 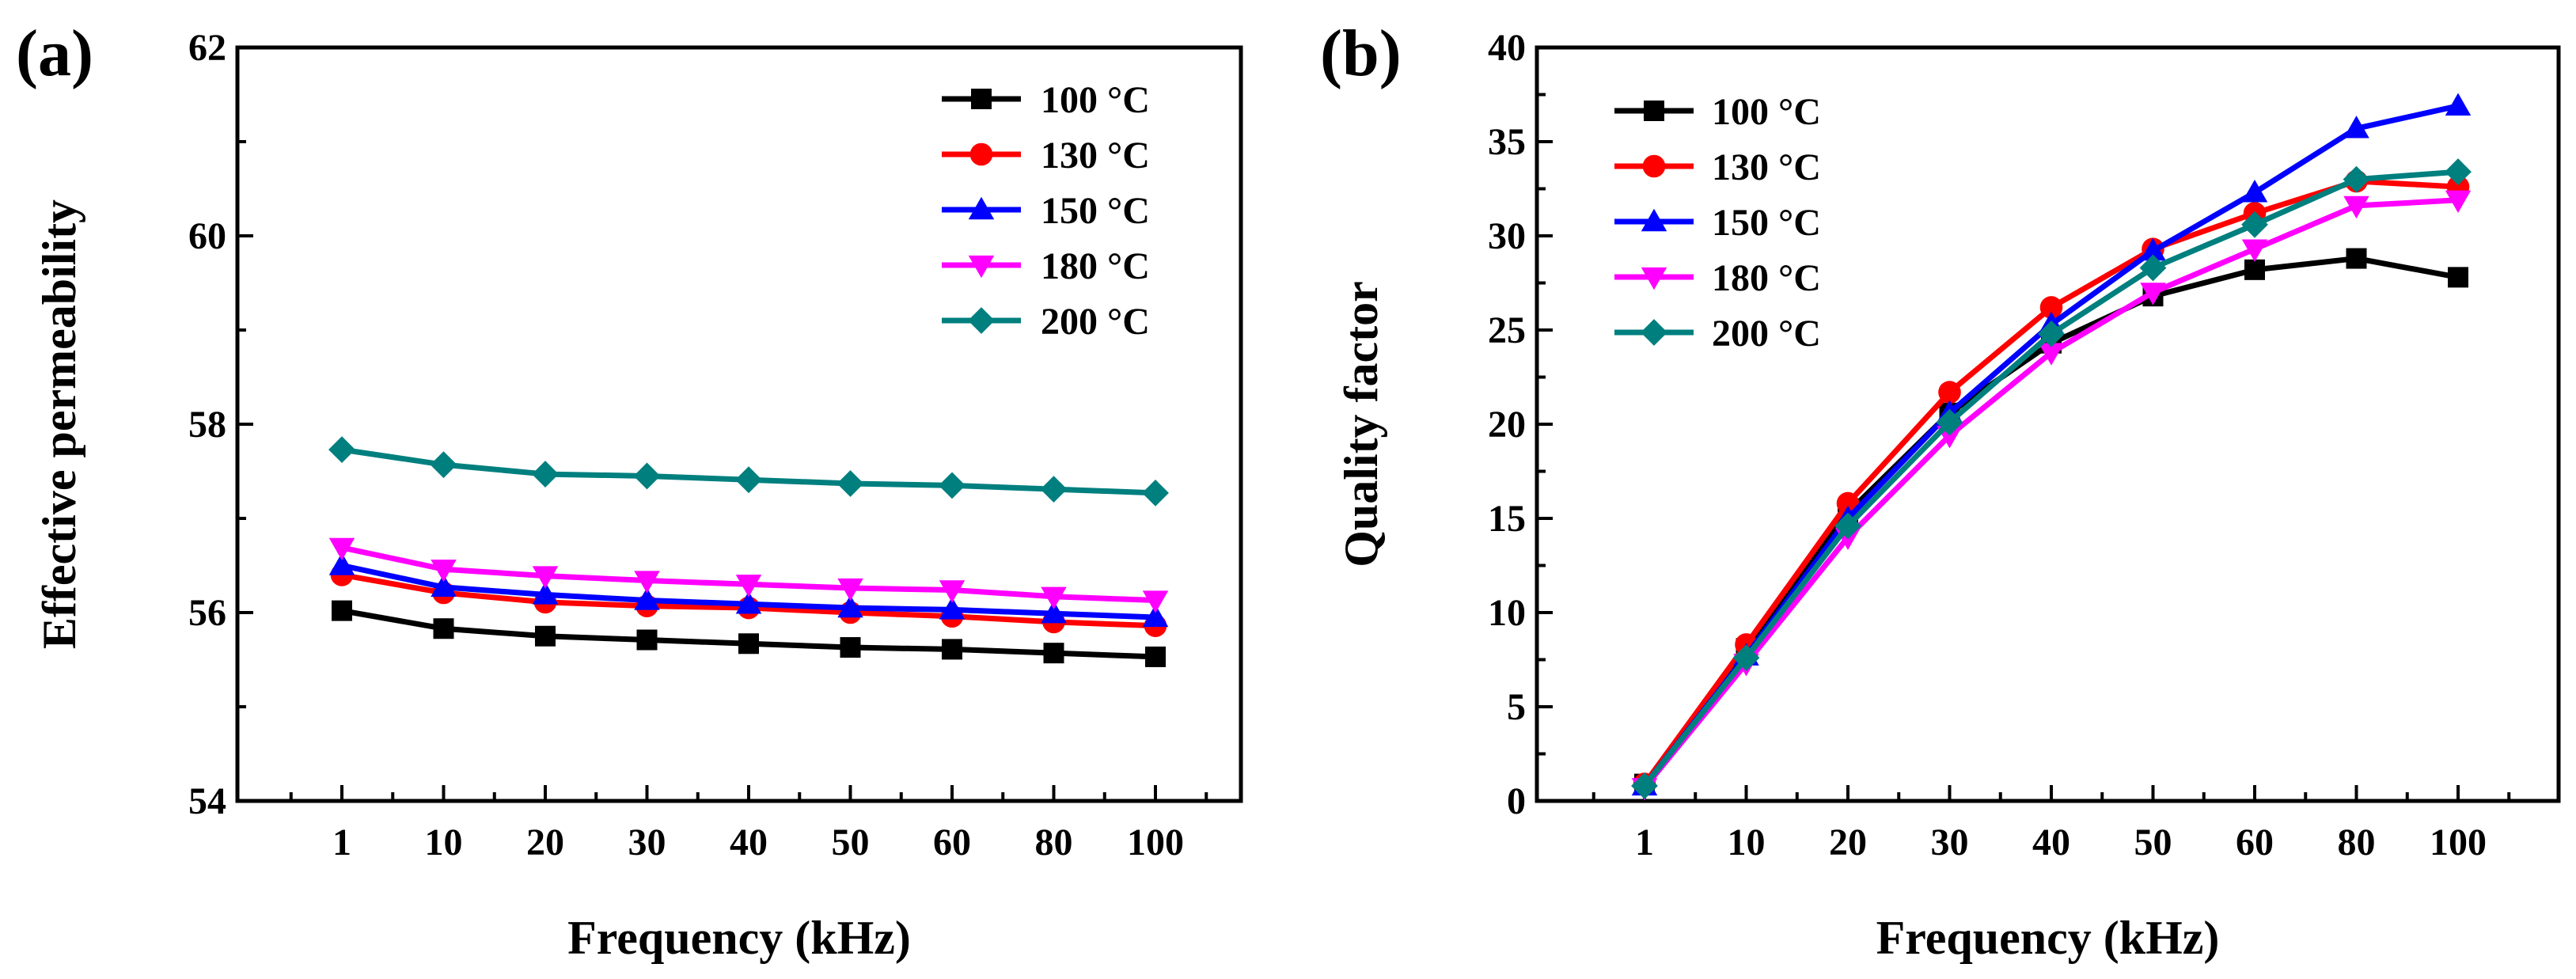 What do you see at coordinates (207, 801) in the screenshot?
I see `y-tick-label: 54` at bounding box center [207, 801].